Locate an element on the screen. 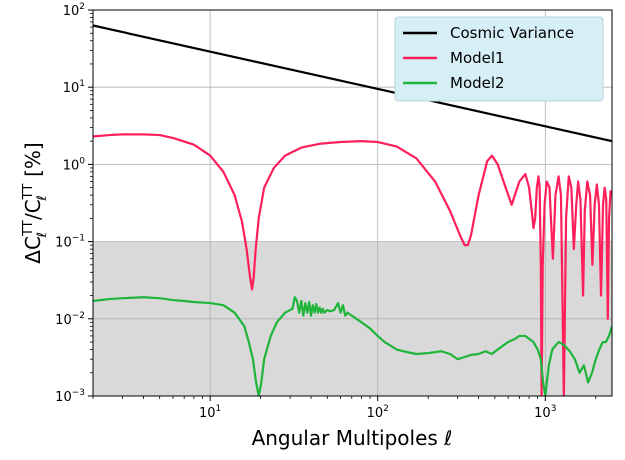 Image resolution: width=625 pixels, height=460 pixels. y-axis-label-ell-sub-1: ℓ is located at coordinates (42, 235).